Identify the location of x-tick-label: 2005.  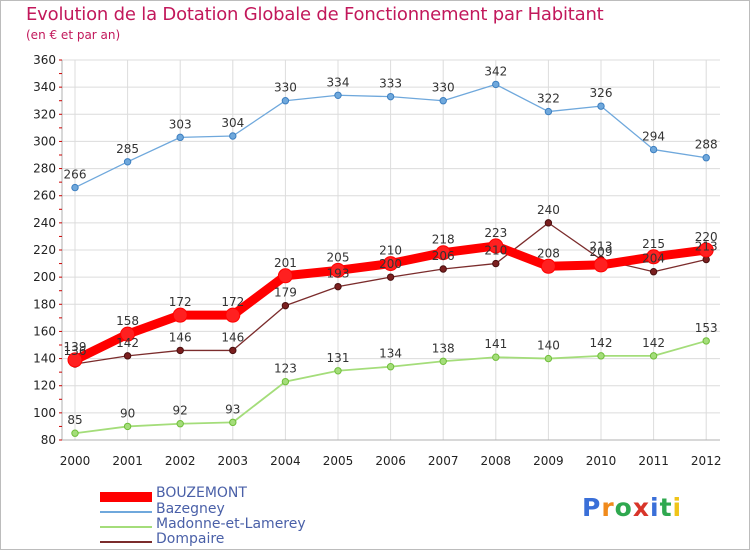
(338, 461).